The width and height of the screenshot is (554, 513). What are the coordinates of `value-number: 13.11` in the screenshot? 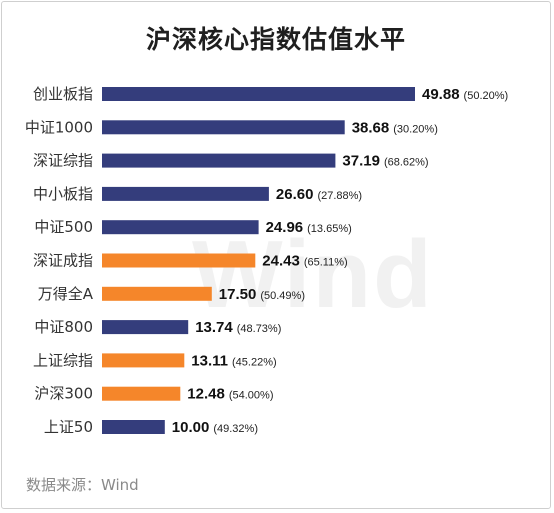 It's located at (209, 360).